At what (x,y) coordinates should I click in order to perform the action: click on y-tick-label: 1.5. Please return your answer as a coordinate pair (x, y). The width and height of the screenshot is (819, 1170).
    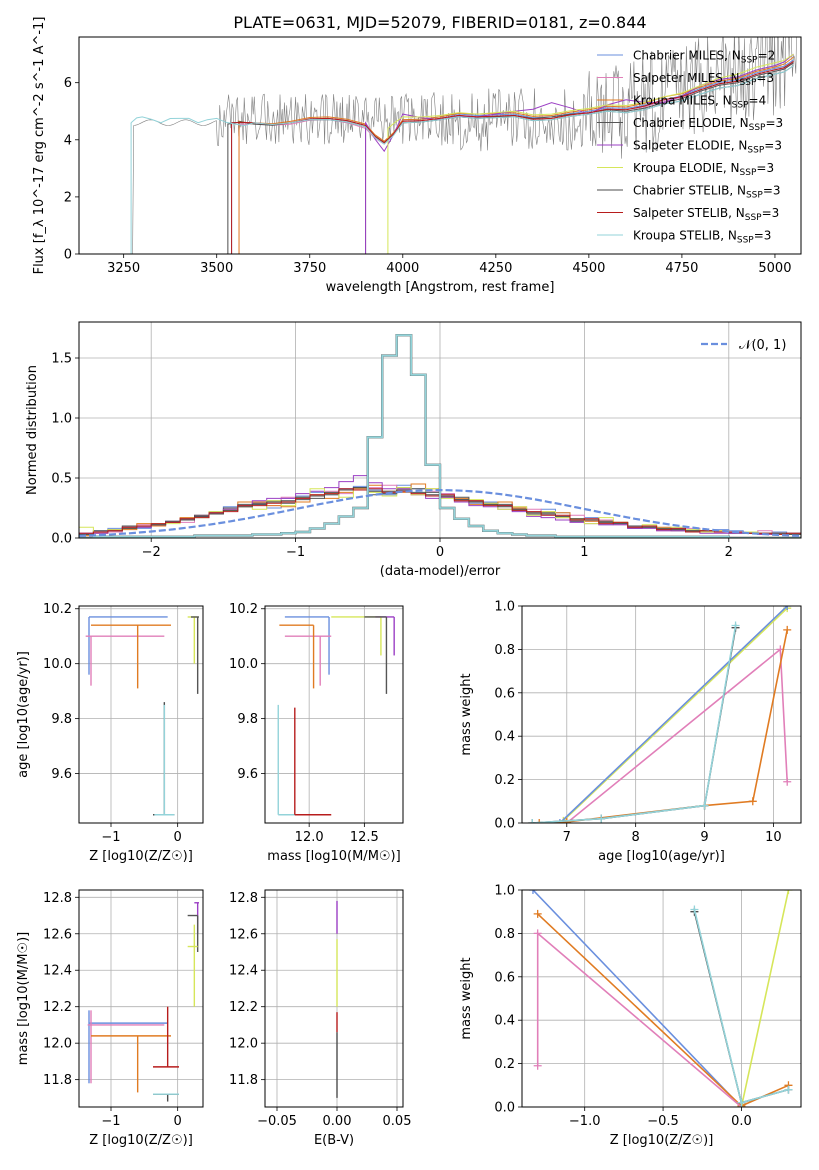
    Looking at the image, I should click on (61, 359).